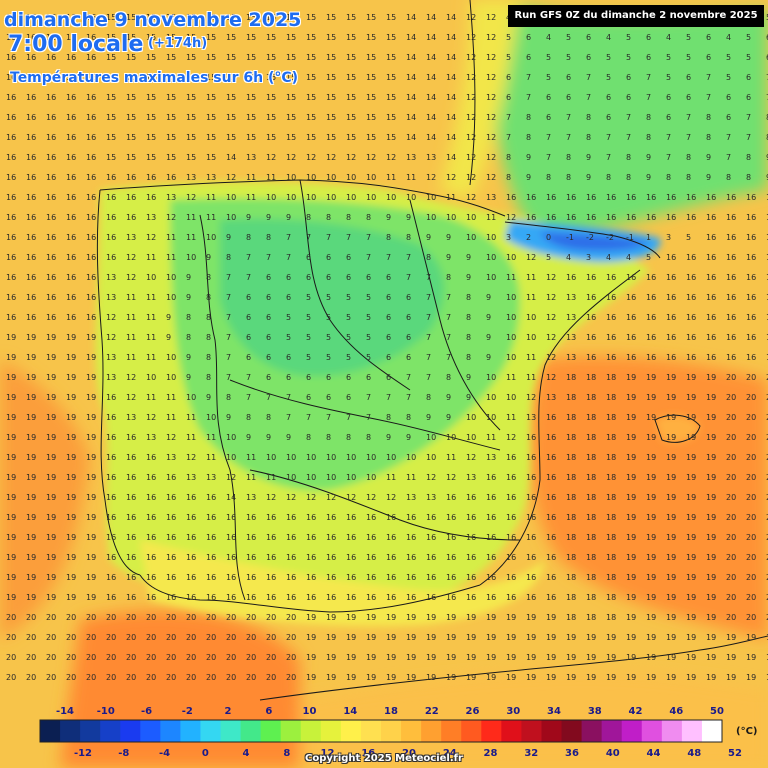 The height and width of the screenshot is (768, 768). I want to click on legend-label: 28, so click(491, 753).